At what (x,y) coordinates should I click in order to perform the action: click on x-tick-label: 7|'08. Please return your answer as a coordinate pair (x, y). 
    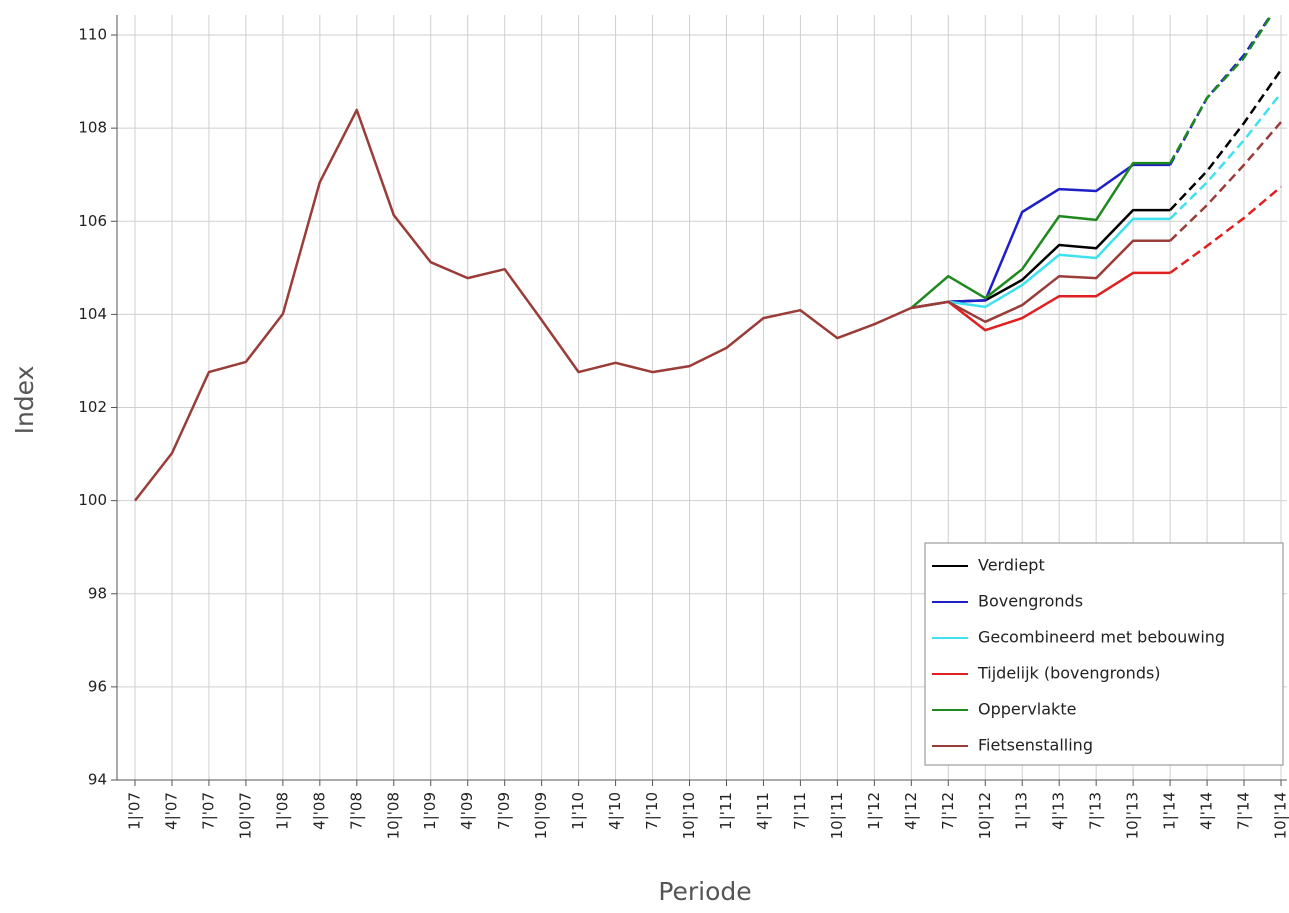
    Looking at the image, I should click on (356, 811).